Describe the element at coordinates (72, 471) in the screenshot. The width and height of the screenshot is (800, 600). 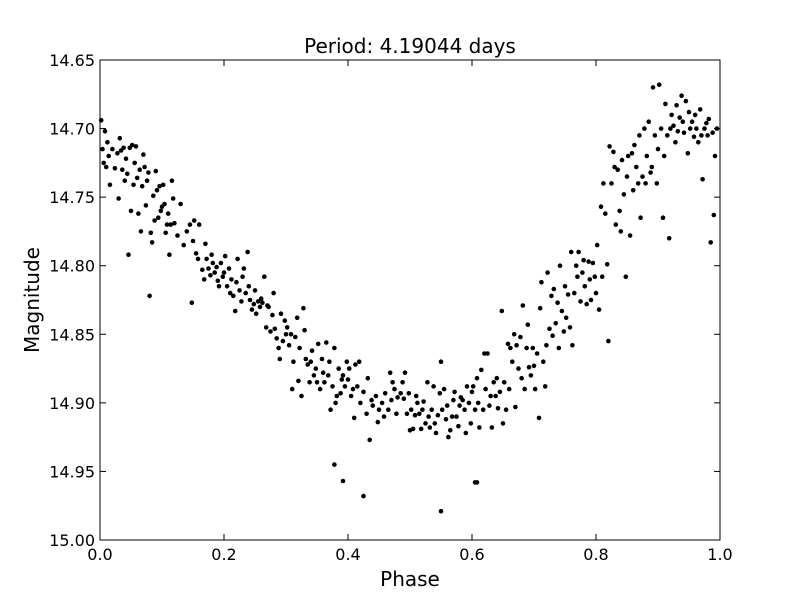
I see `y-tick-label-6: 14.95` at that location.